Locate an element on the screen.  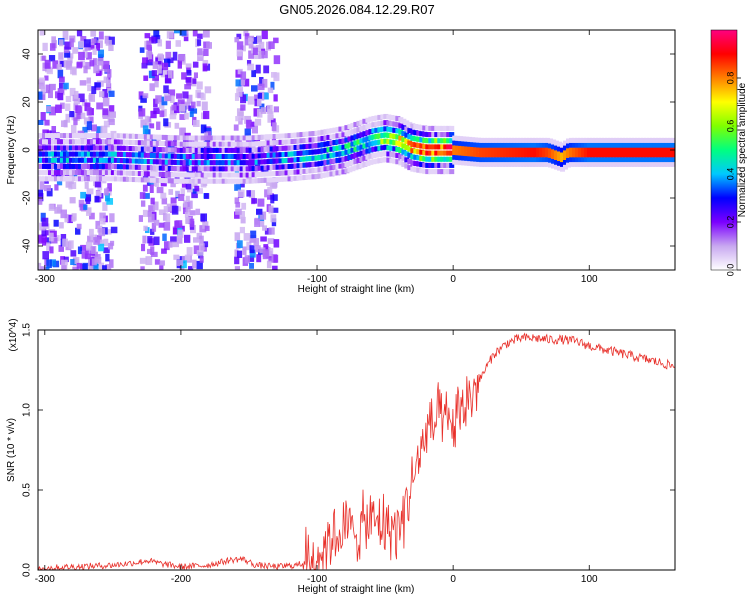
colorbar-tick-label: 0.4 is located at coordinates (730, 174).